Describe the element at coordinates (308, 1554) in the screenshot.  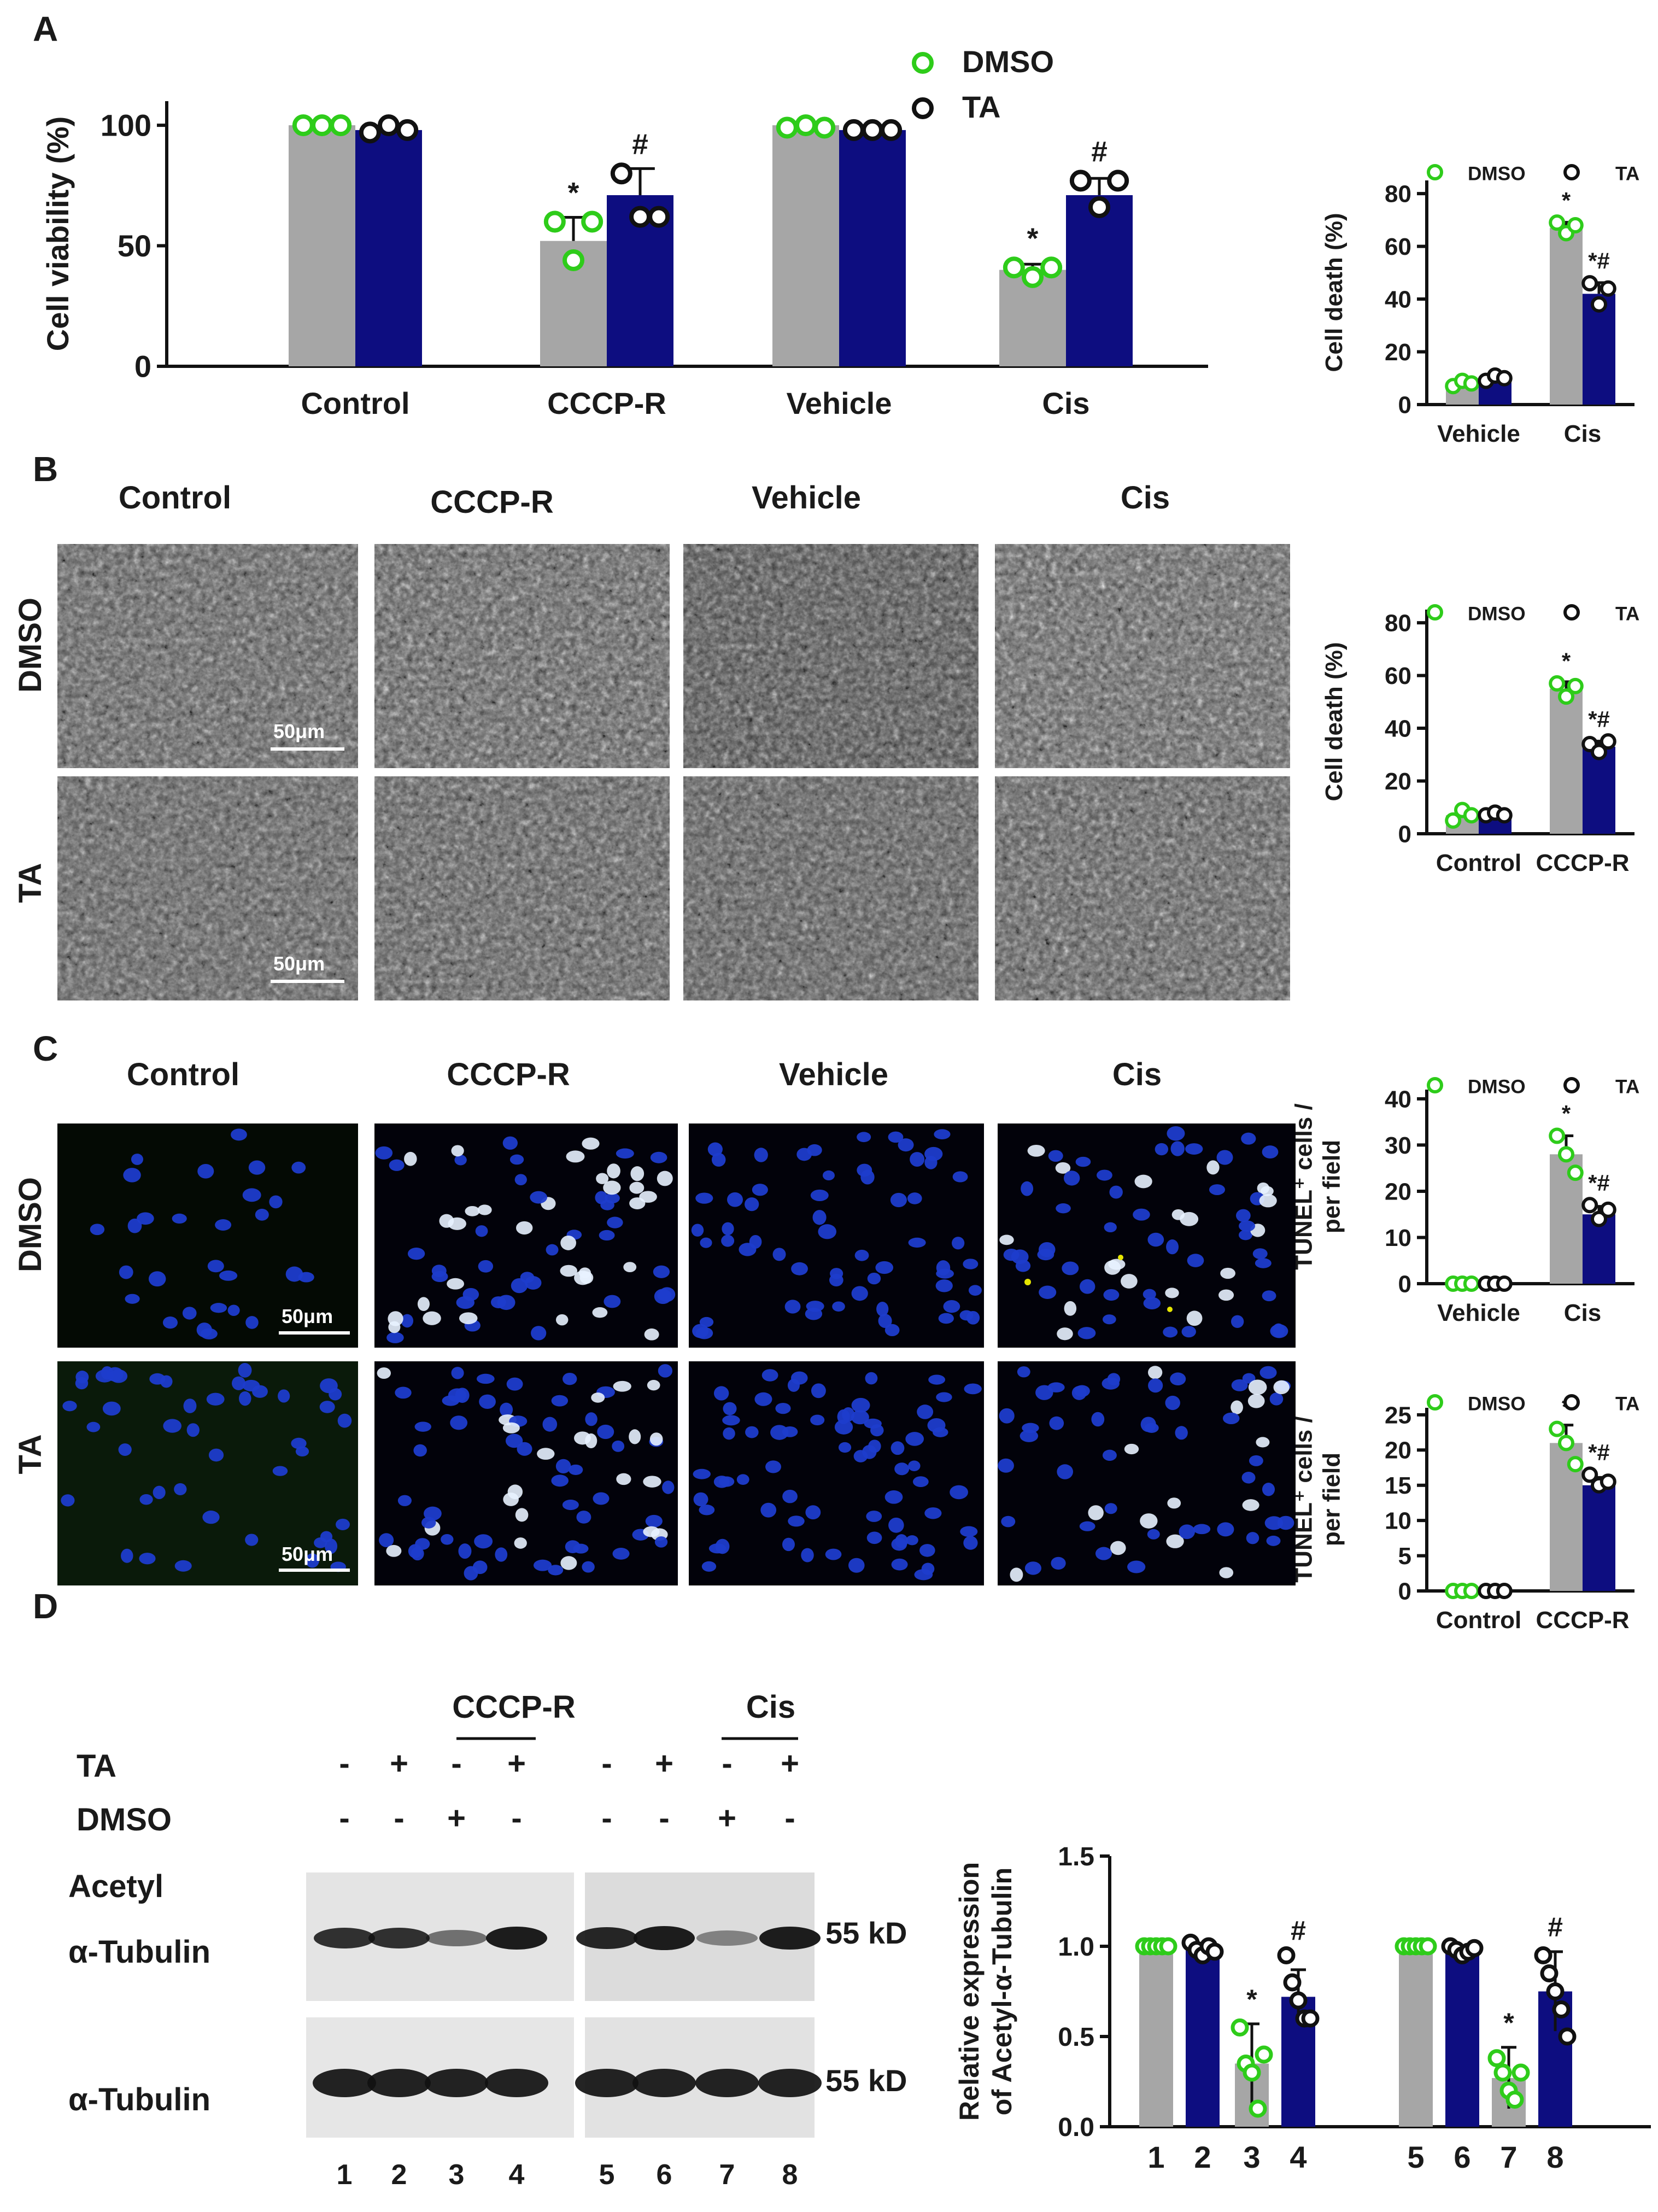
I see `scale-bar-c-bottom-label: 50μm` at that location.